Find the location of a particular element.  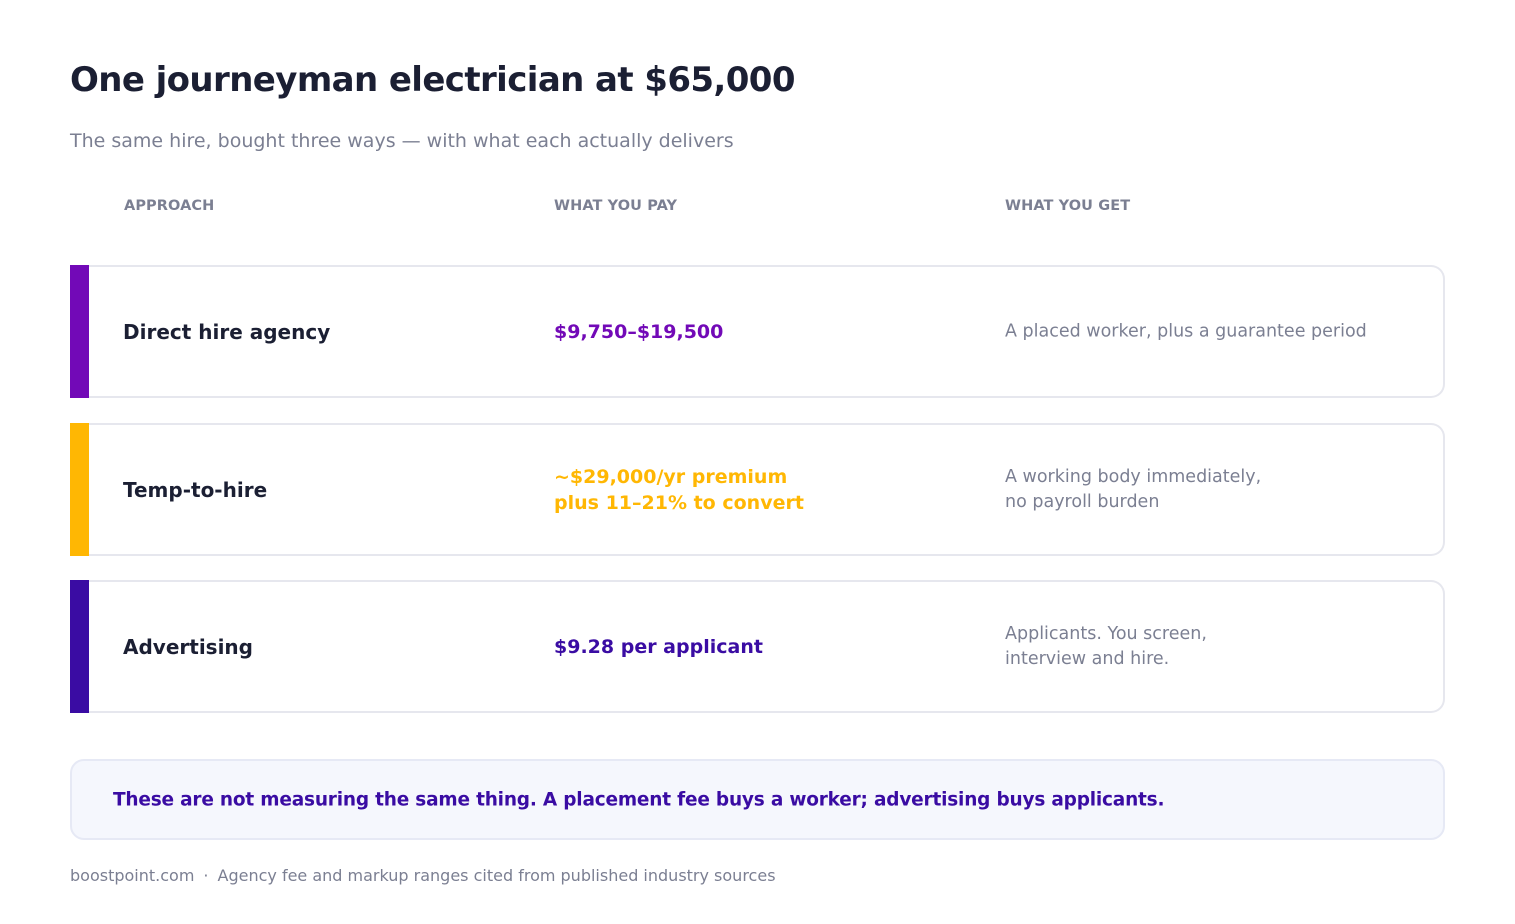

pay-line: $9.28 per applicant is located at coordinates (658, 646).